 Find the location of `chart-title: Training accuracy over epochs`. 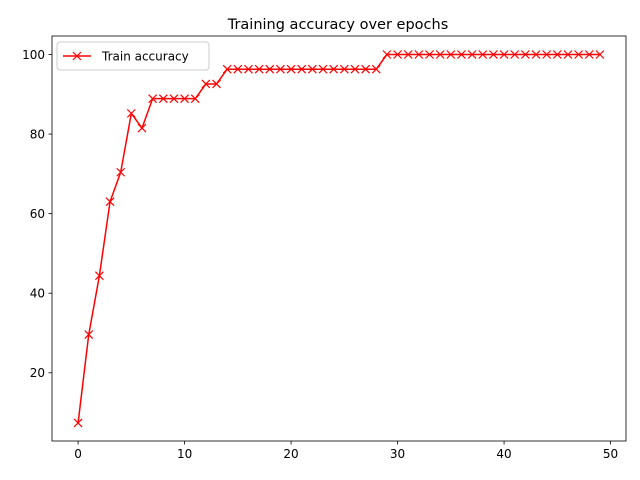

chart-title: Training accuracy over epochs is located at coordinates (338, 25).